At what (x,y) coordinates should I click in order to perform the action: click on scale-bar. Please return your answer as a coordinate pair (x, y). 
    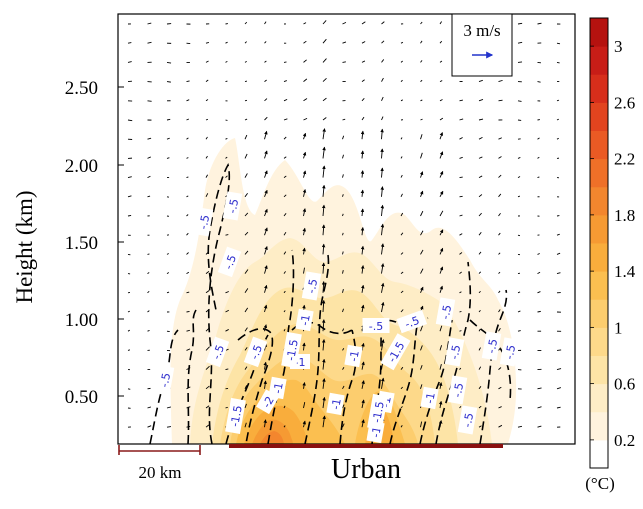
    Looking at the image, I should click on (159, 450).